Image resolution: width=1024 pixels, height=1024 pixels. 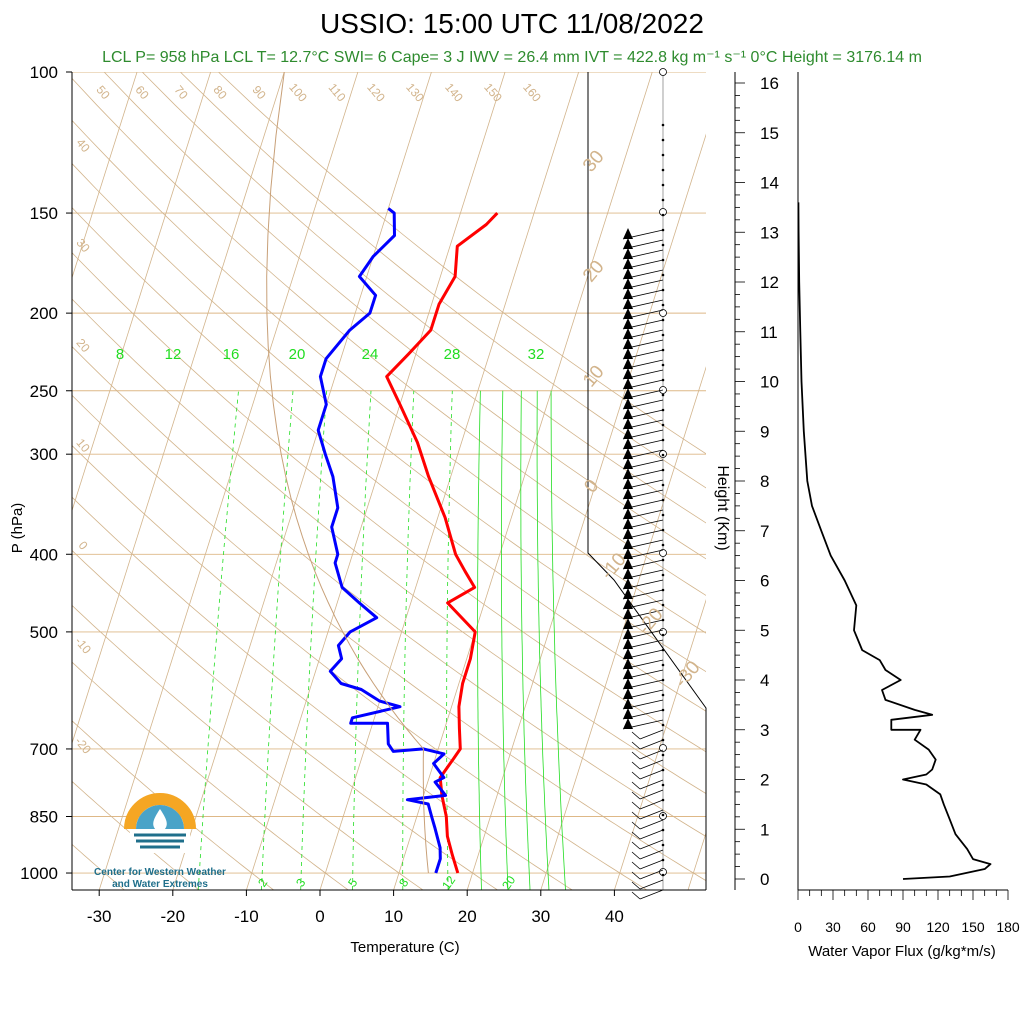 I want to click on mixing-ratio-label-bottom: 2, so click(x=262, y=883).